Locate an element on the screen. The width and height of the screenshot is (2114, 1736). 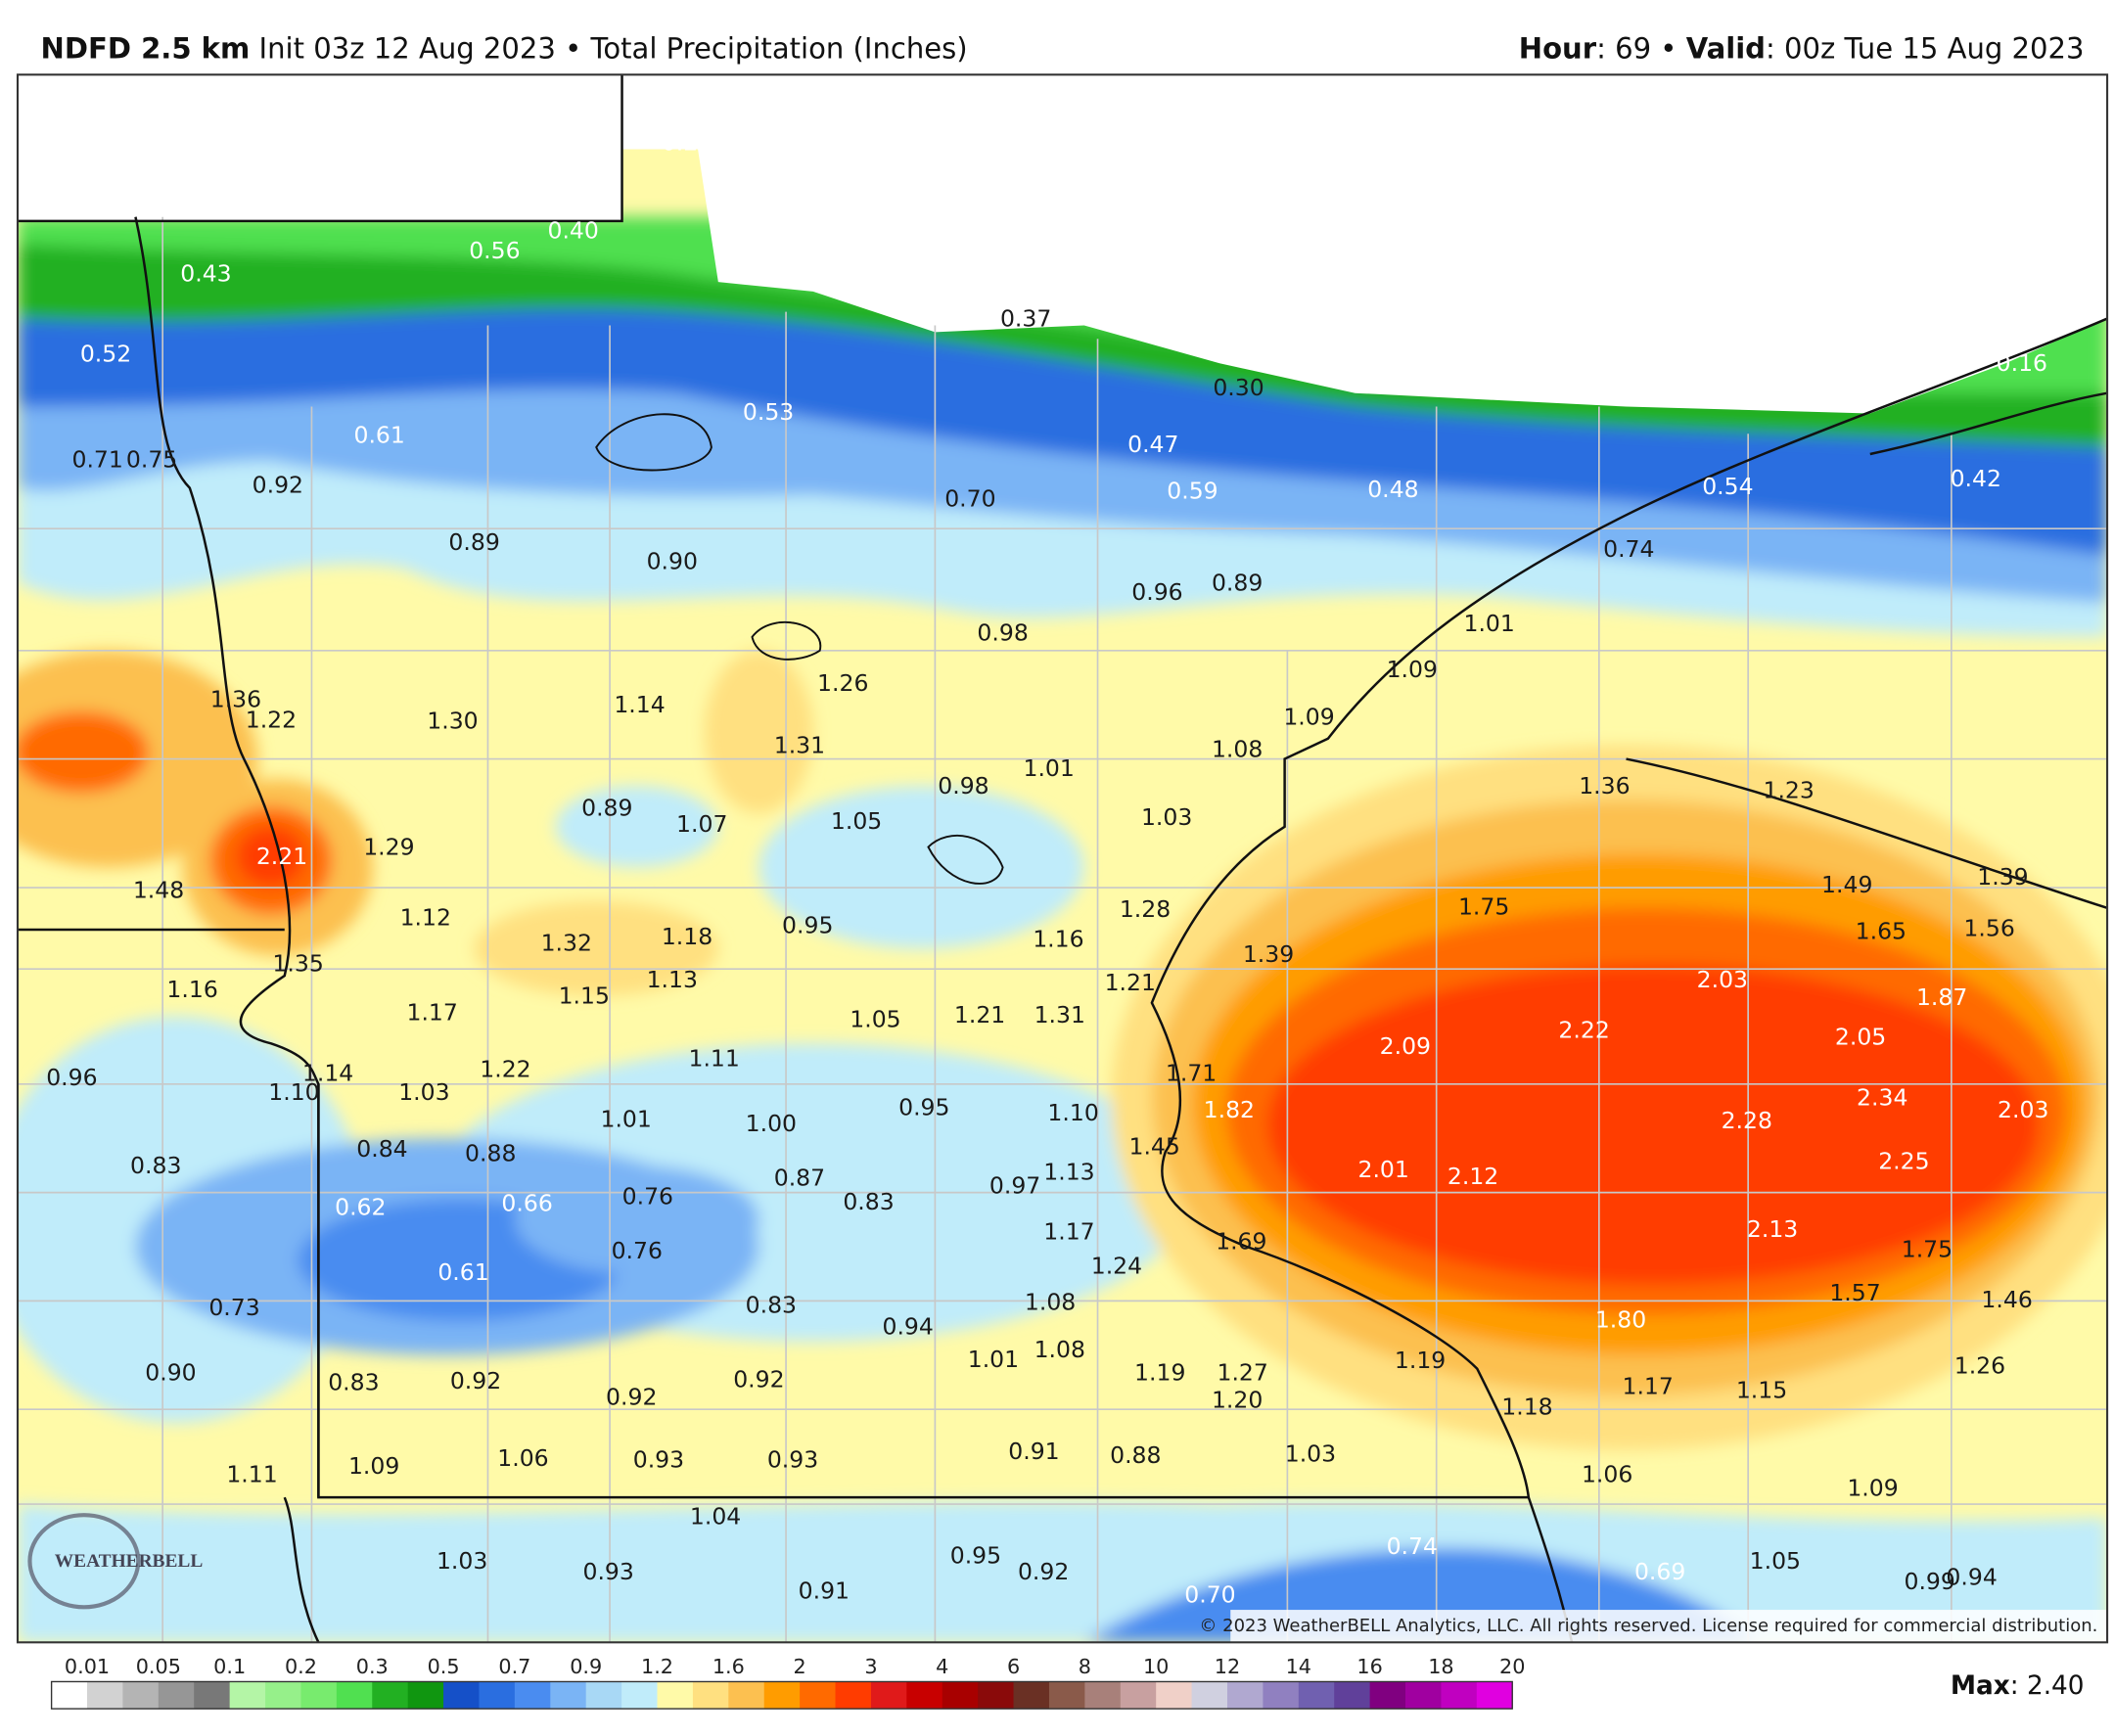
colorbar-tick-label: 12 is located at coordinates (1228, 1666).